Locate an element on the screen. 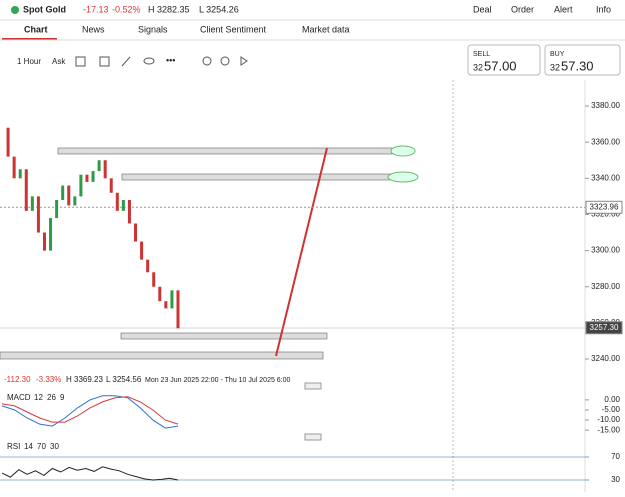 This screenshot has height=497, width=625. summary: -112.30 is located at coordinates (17, 379).